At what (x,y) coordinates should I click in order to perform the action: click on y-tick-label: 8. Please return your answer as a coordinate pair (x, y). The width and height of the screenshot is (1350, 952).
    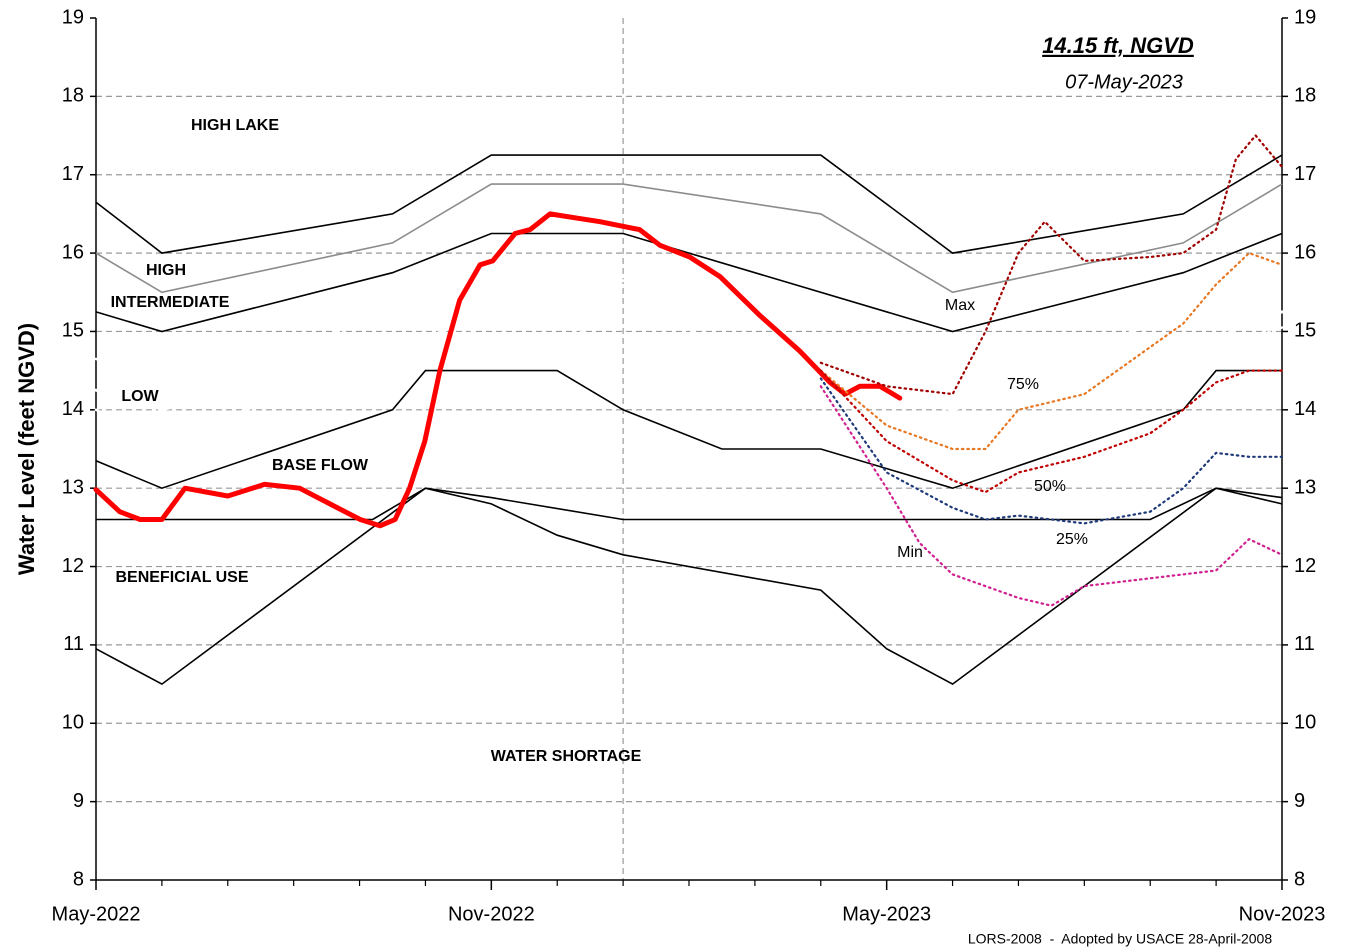
    Looking at the image, I should click on (78, 879).